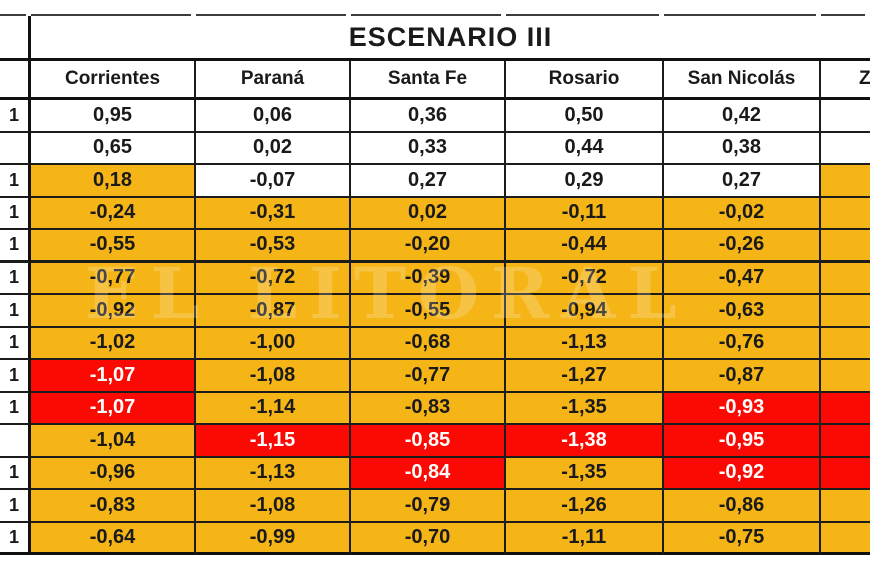 This screenshot has height=580, width=870. Describe the element at coordinates (113, 116) in the screenshot. I see `data-cell: 0,95` at that location.